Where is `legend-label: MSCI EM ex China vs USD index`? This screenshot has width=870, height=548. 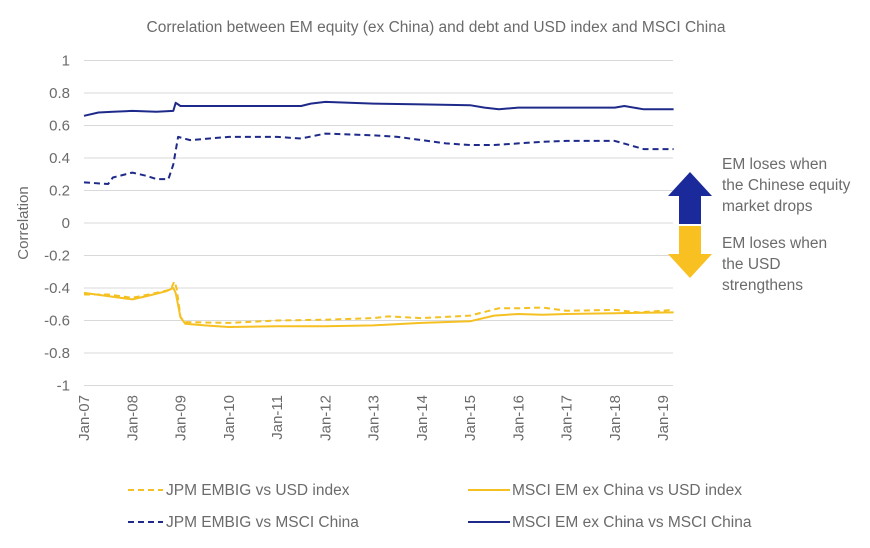
legend-label: MSCI EM ex China vs USD index is located at coordinates (627, 490).